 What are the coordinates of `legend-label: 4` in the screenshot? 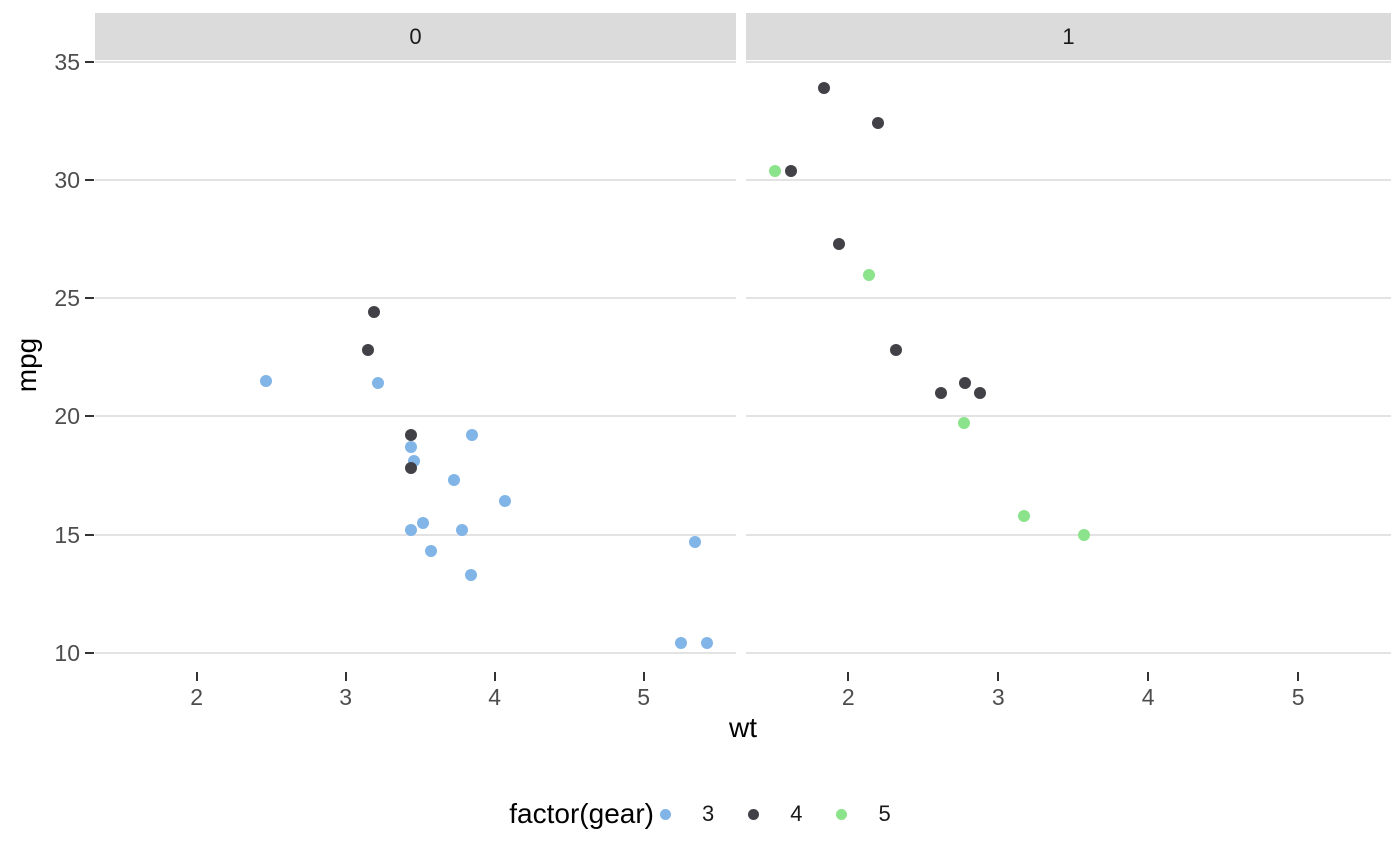 It's located at (796, 813).